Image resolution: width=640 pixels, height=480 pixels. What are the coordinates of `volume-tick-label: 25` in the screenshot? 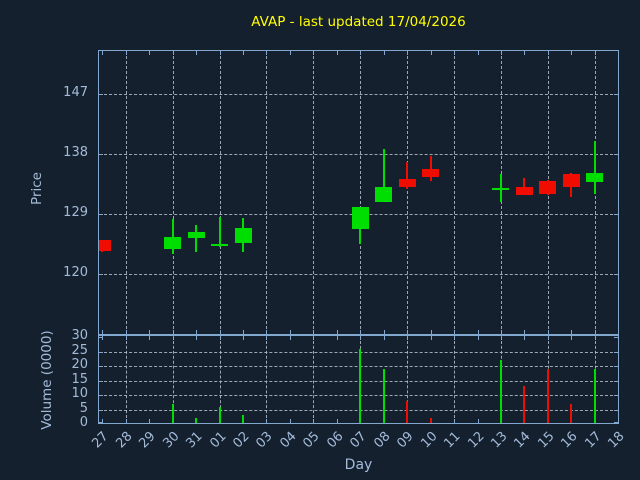 It's located at (79, 350).